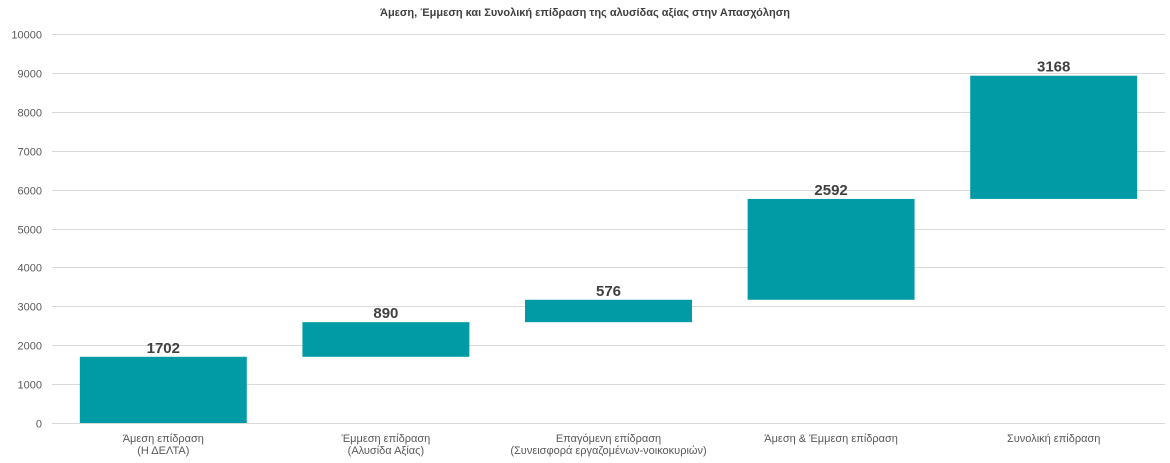  What do you see at coordinates (30, 231) in the screenshot?
I see `y-tick-label: 5000` at bounding box center [30, 231].